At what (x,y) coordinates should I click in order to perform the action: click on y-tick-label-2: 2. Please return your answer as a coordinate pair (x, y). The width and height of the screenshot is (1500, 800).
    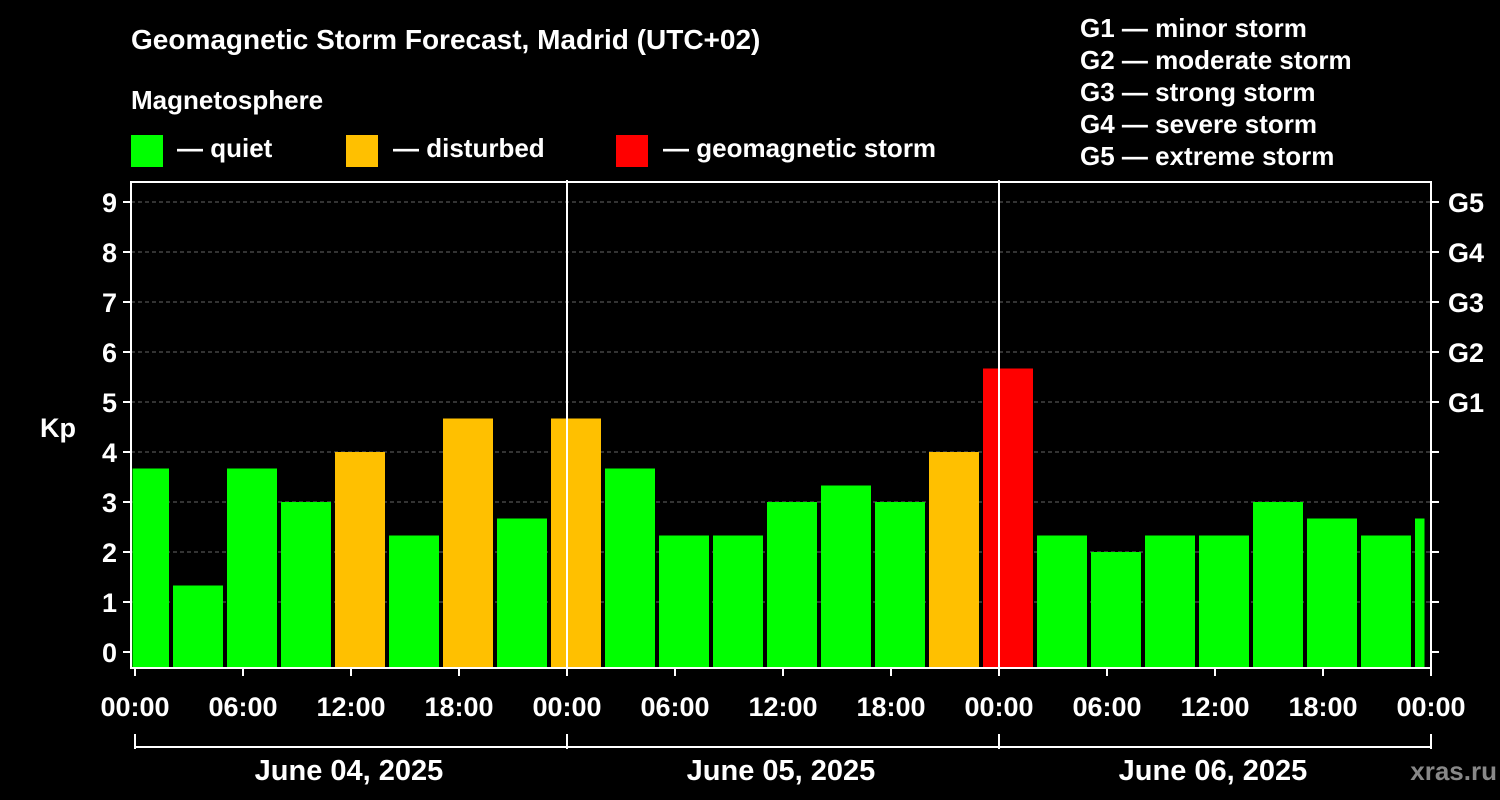
    Looking at the image, I should click on (109, 553).